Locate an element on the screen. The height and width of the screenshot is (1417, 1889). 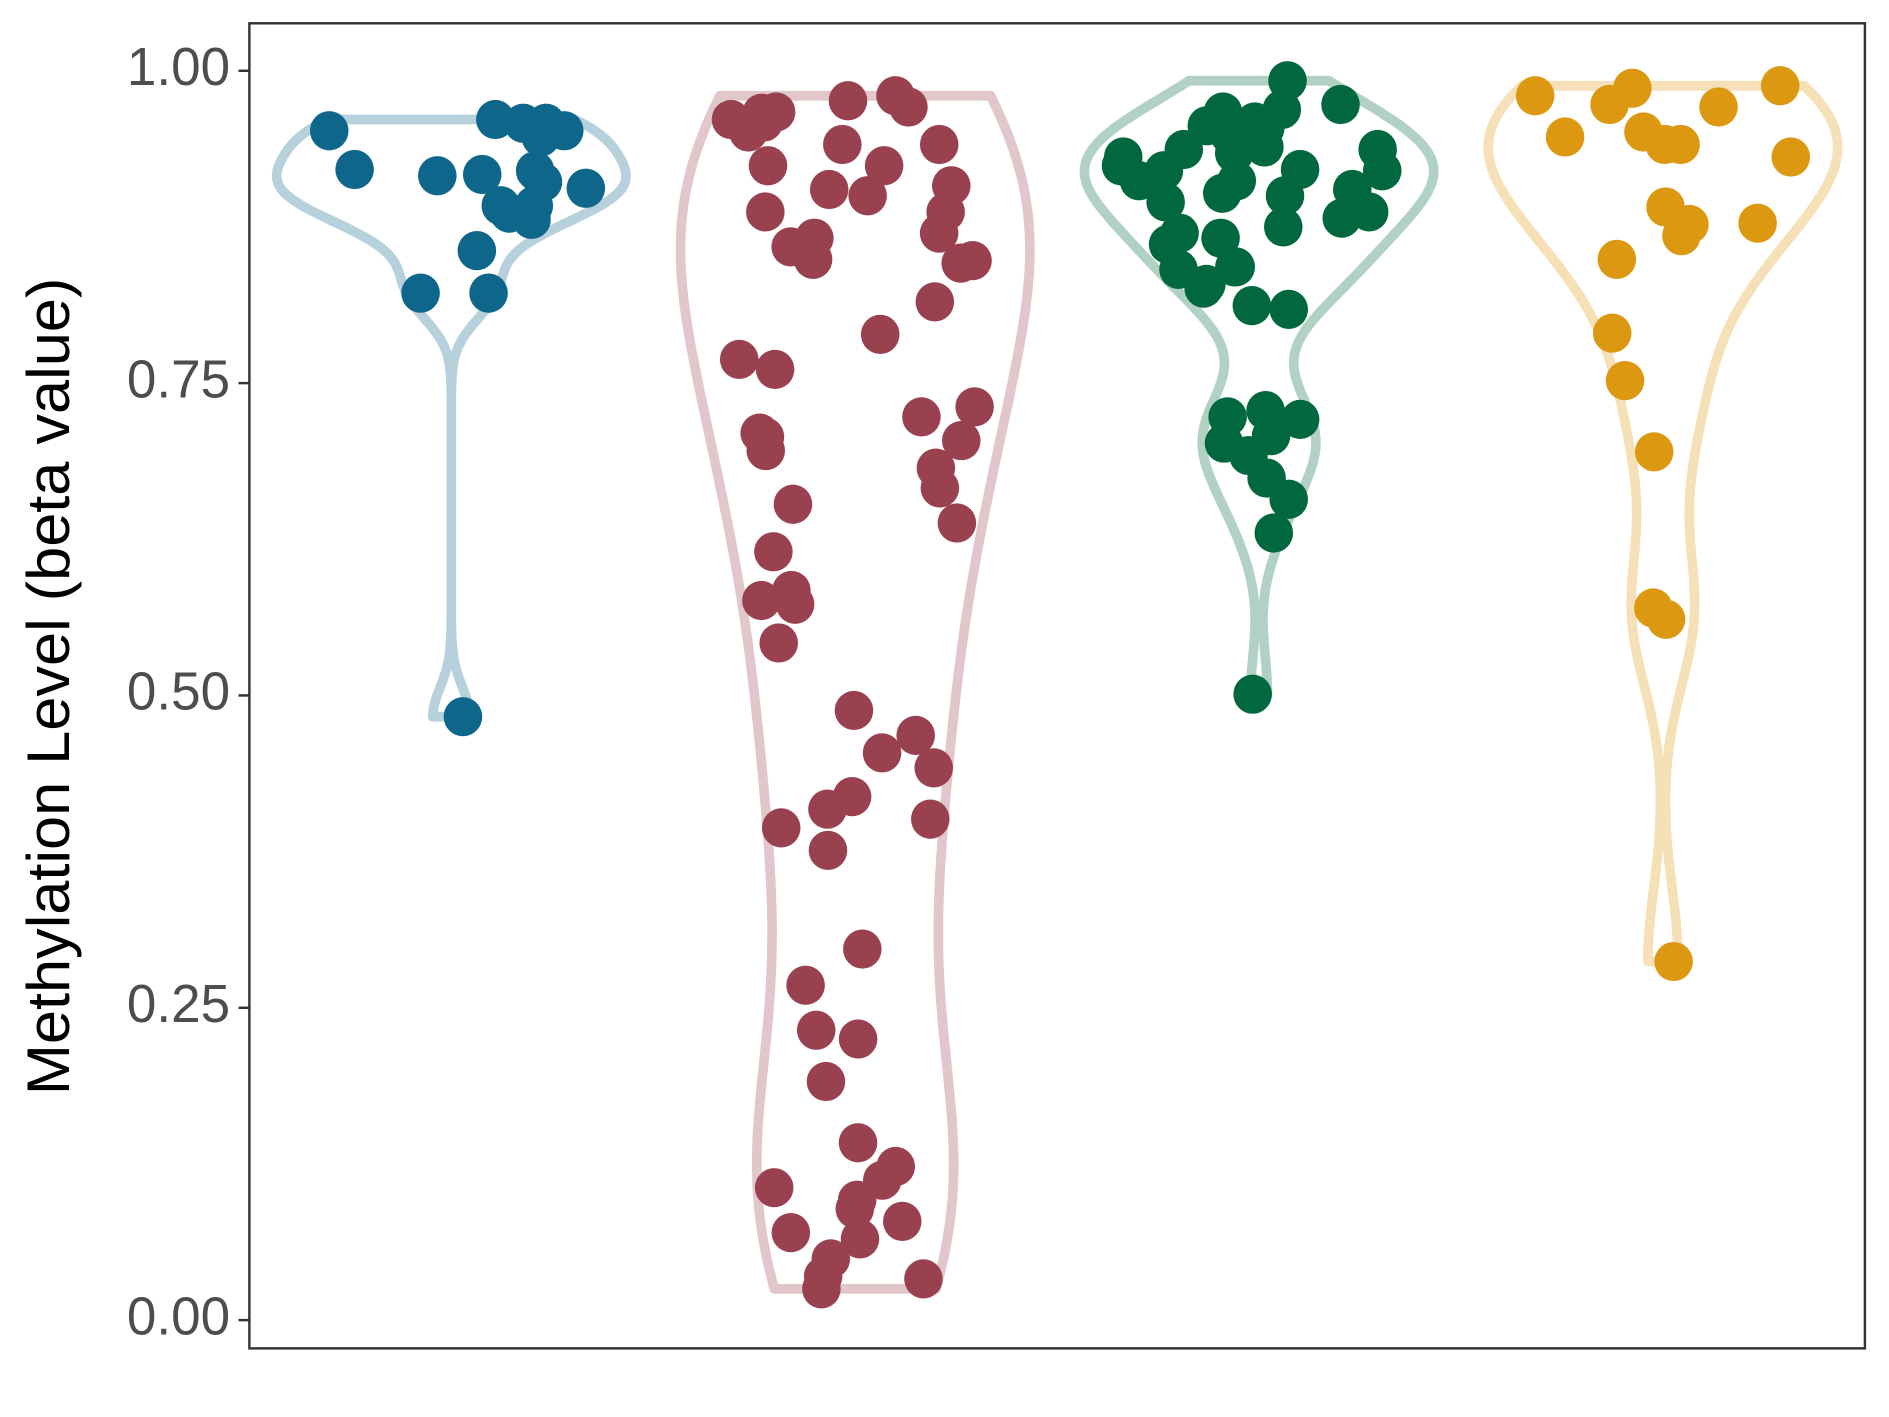
y-tick-label: 0.00 is located at coordinates (178, 1317).